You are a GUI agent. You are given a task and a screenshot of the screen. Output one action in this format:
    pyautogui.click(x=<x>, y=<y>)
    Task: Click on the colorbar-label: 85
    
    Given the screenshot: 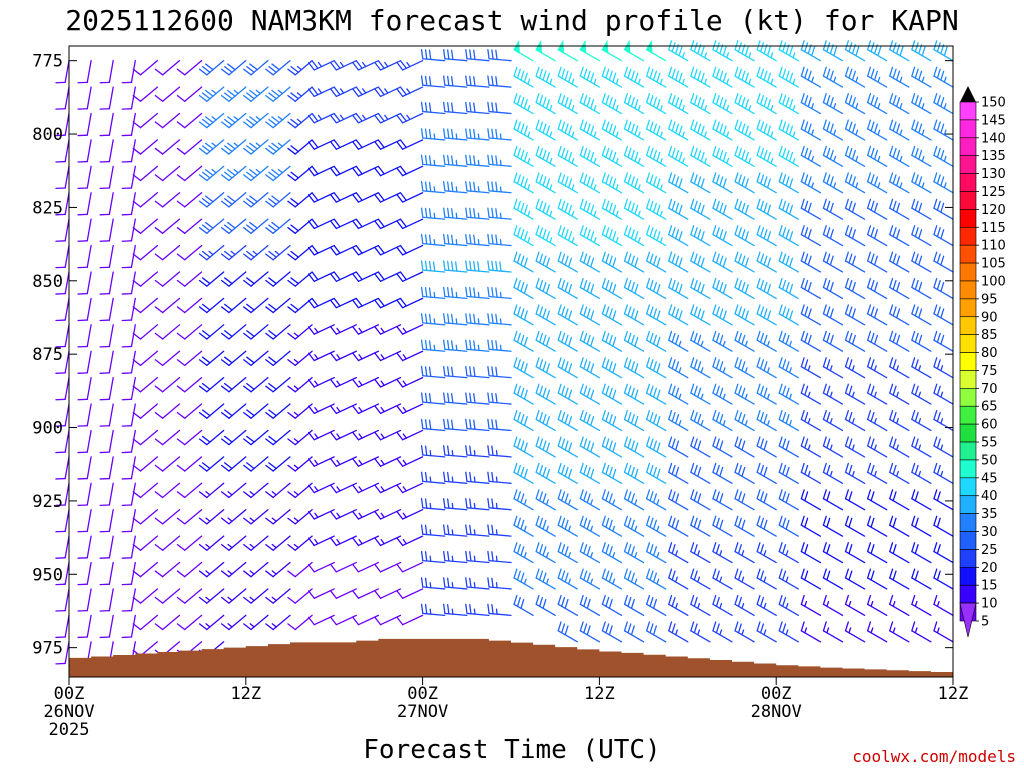 What is the action you would take?
    pyautogui.click(x=989, y=335)
    